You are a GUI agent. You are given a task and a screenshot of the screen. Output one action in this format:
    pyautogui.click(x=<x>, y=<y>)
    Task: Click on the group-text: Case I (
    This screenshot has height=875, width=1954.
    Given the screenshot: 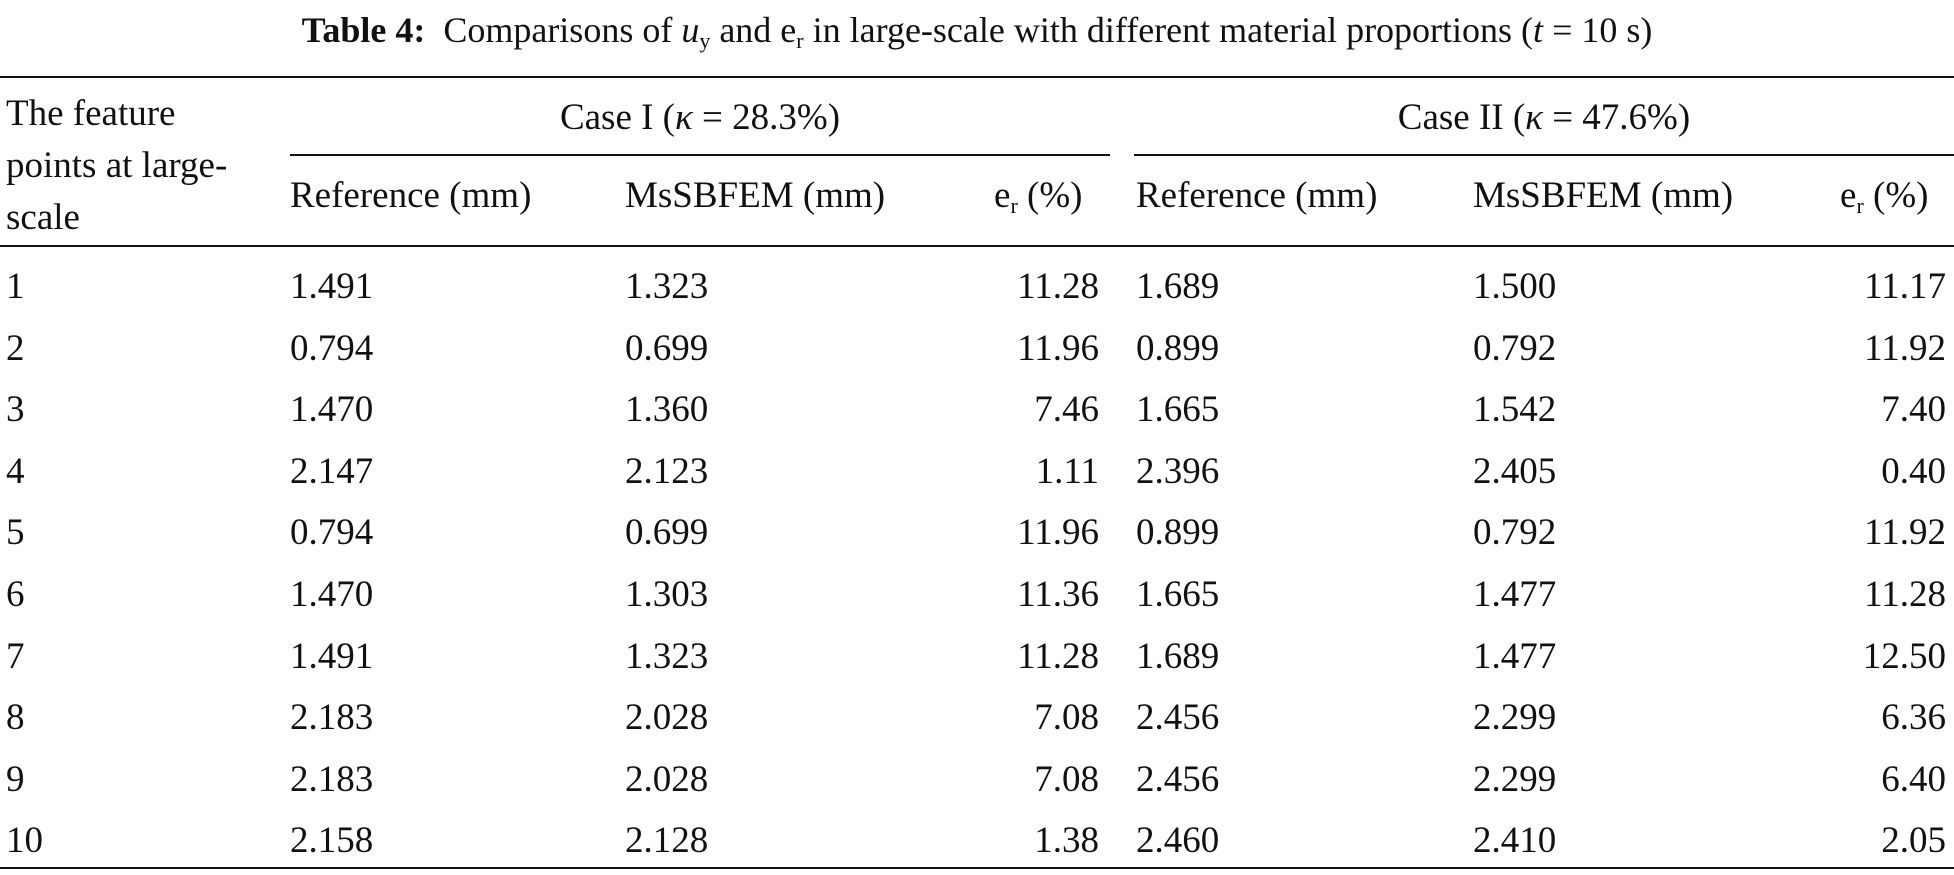 What is the action you would take?
    pyautogui.click(x=617, y=117)
    